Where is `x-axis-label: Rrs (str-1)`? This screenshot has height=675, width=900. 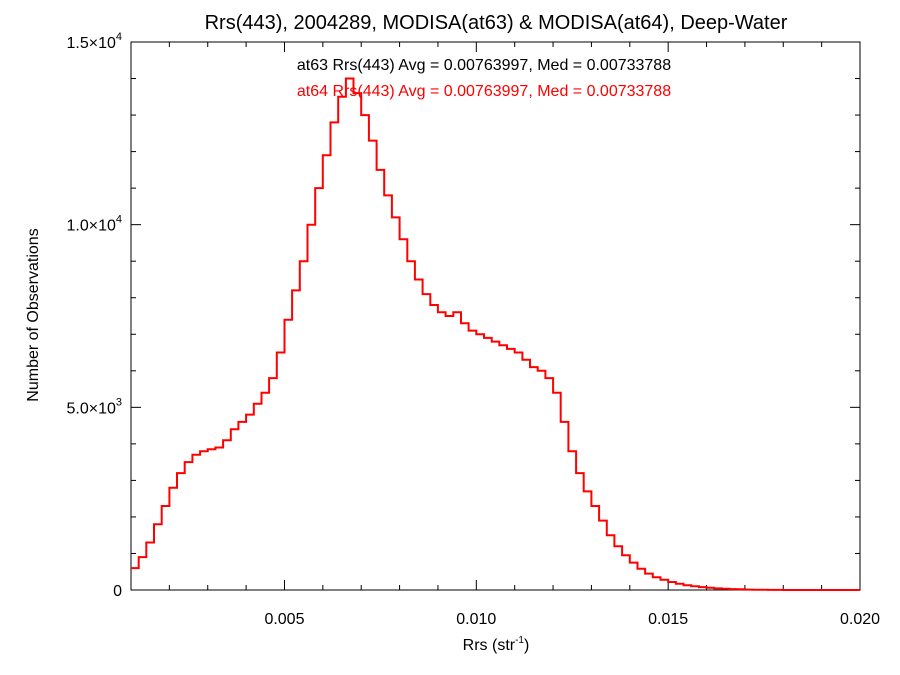
x-axis-label: Rrs (str-1) is located at coordinates (496, 644).